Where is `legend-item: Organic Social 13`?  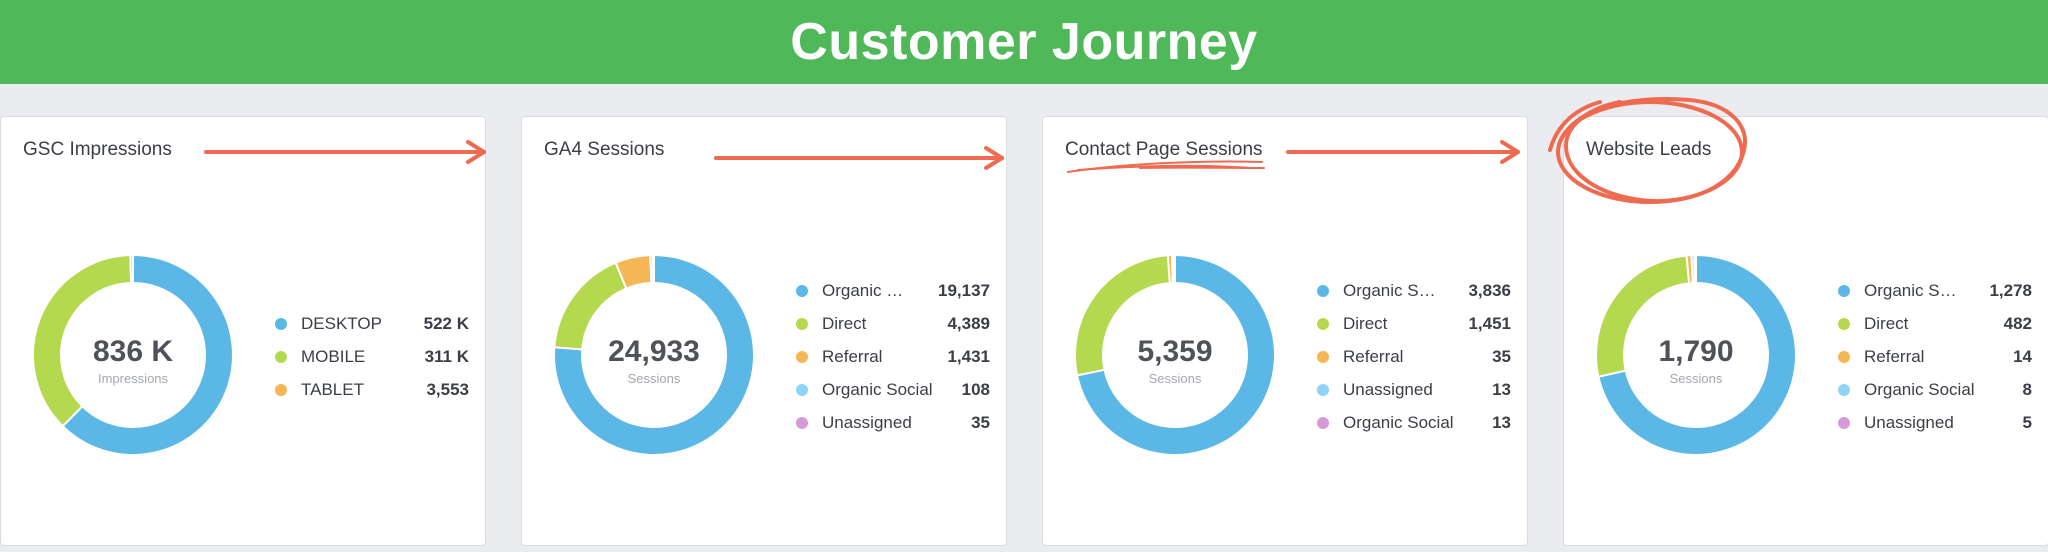
legend-item: Organic Social 13 is located at coordinates (1414, 422).